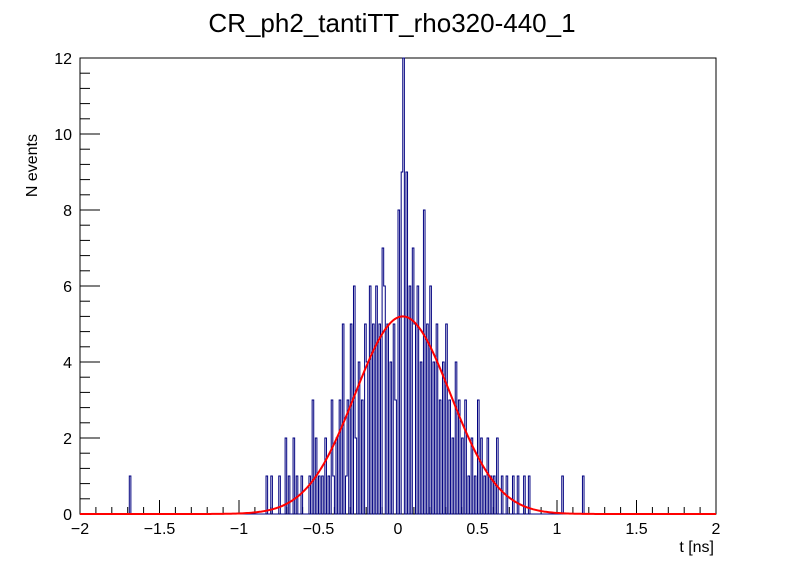 The height and width of the screenshot is (572, 796). What do you see at coordinates (319, 529) in the screenshot?
I see `x-tick-label: −0.5` at bounding box center [319, 529].